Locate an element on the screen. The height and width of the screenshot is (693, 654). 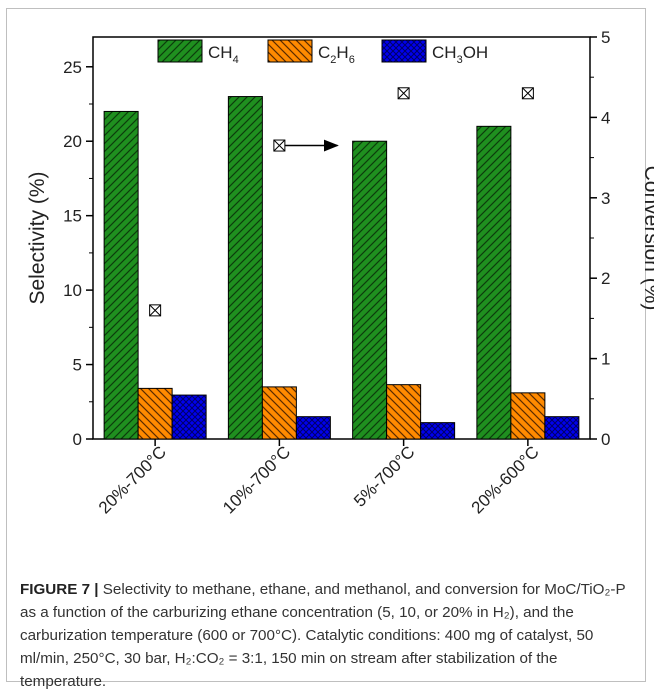
x-axis: 20%-700°C 10%-700°C 5%-700°C 20%-600°C is located at coordinates (319, 478).